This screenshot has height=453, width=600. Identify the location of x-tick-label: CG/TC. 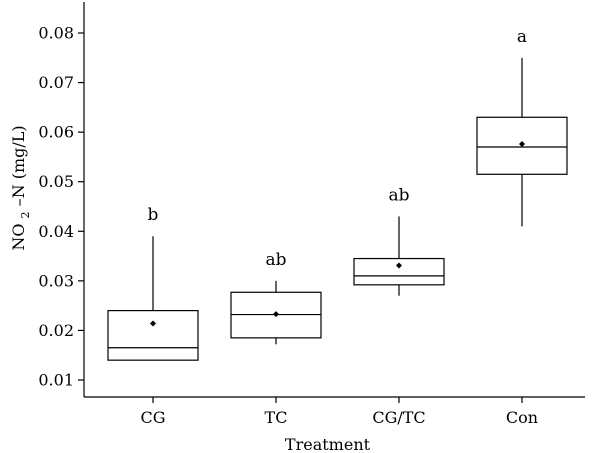
(398, 417).